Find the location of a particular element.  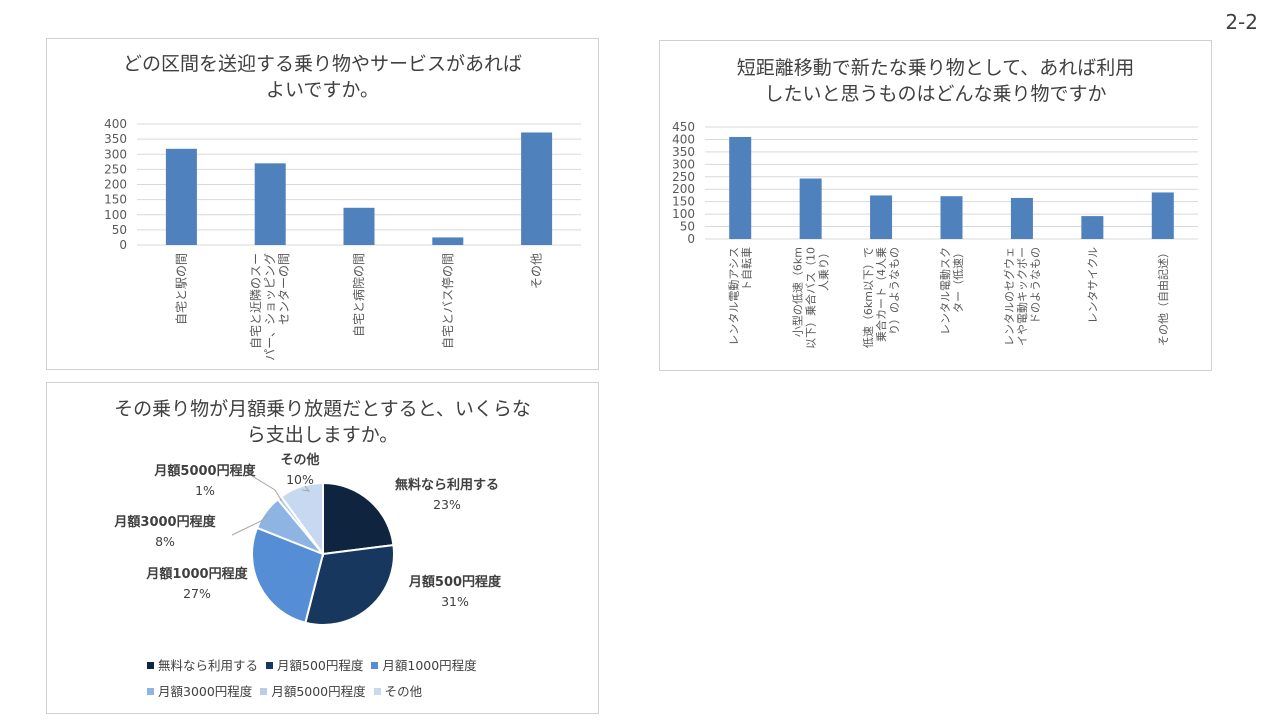

x-tick-label-line: 小型の低速（6km is located at coordinates (798, 292).